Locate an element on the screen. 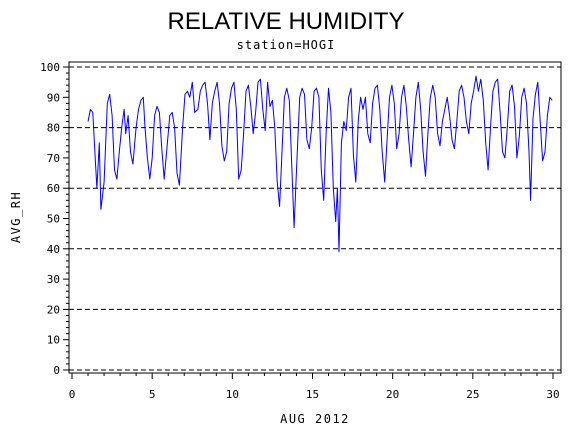 The width and height of the screenshot is (570, 430). x-tick-label: 20 is located at coordinates (392, 394).